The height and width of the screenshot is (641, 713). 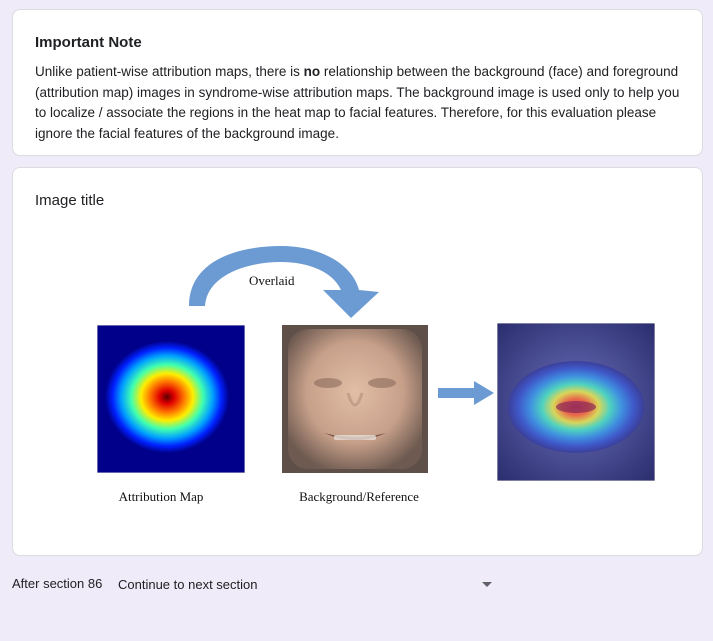 I want to click on overlaid-label: Overlaid, so click(x=272, y=280).